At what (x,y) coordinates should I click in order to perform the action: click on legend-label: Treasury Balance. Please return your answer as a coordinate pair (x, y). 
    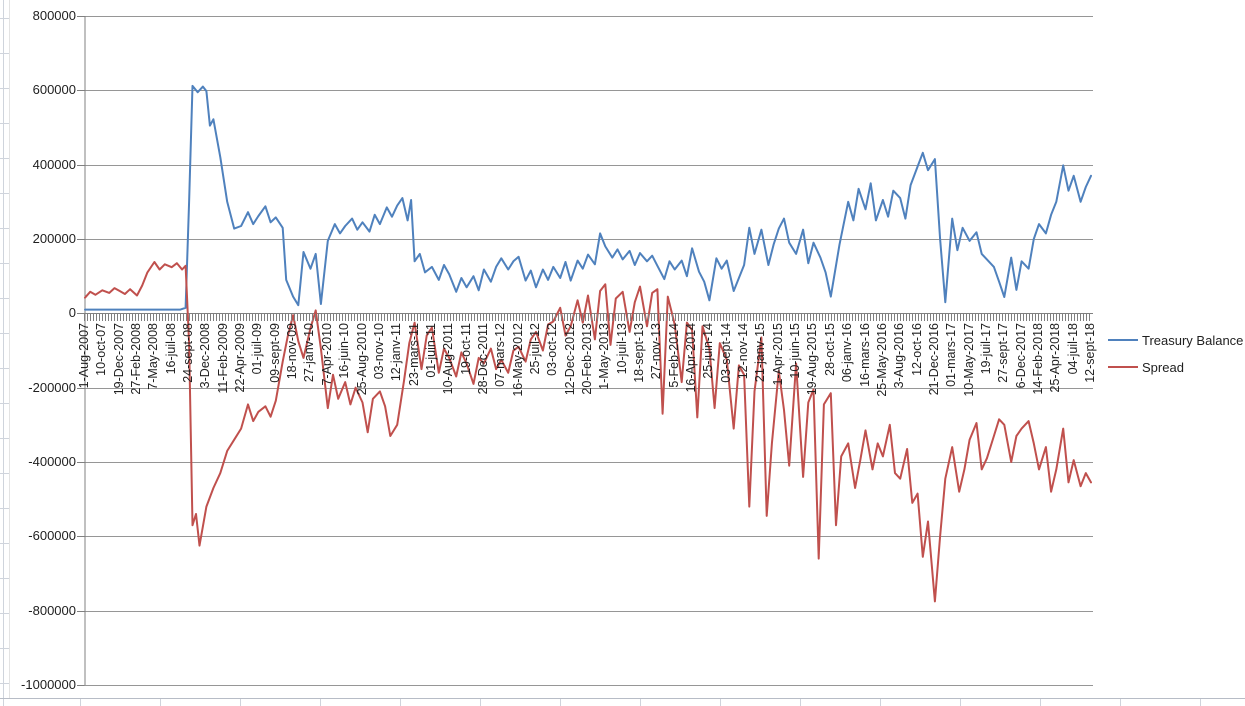
    Looking at the image, I should click on (1193, 340).